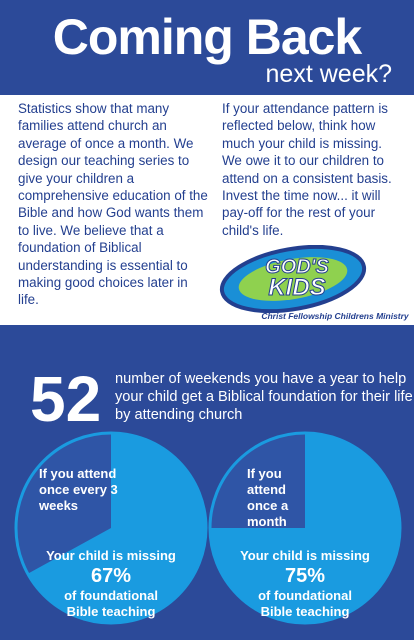 This screenshot has width=414, height=640. I want to click on logo-fill, so click(293, 279).